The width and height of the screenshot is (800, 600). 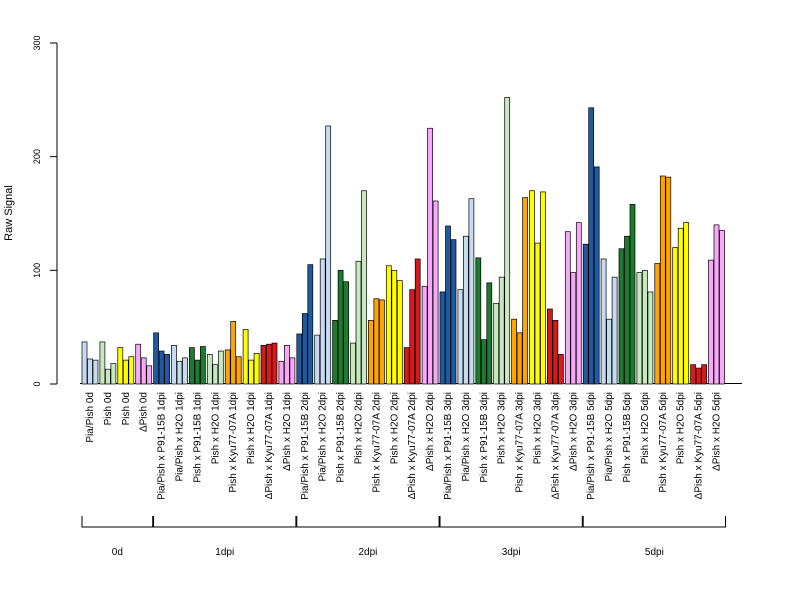 What do you see at coordinates (305, 446) in the screenshot?
I see `x-tick-label: Pia/Pish x P91-15B 2dpi` at bounding box center [305, 446].